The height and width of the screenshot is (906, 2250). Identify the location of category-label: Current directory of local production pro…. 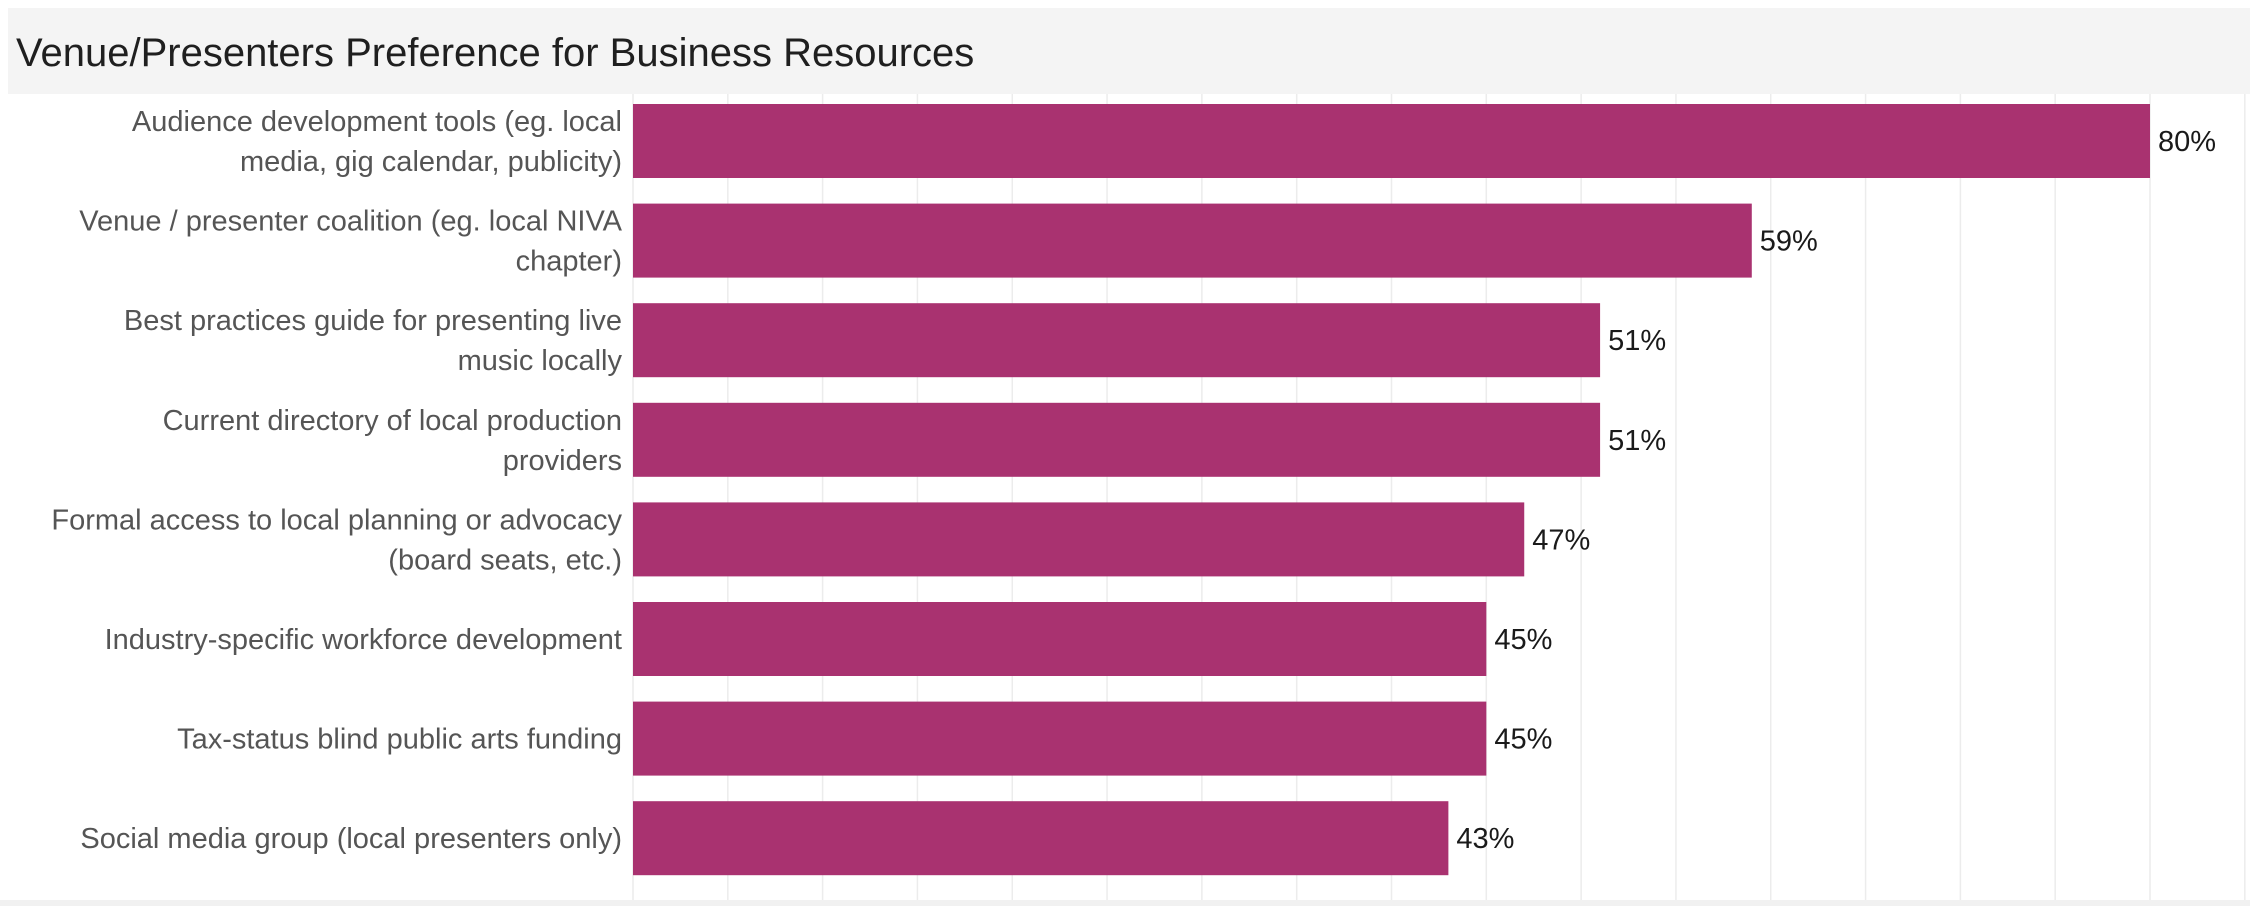
(392, 441).